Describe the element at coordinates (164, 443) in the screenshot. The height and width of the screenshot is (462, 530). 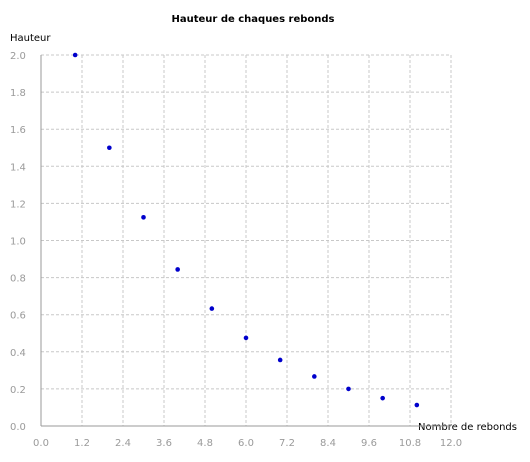
I see `x-tick-label: 3.6` at that location.